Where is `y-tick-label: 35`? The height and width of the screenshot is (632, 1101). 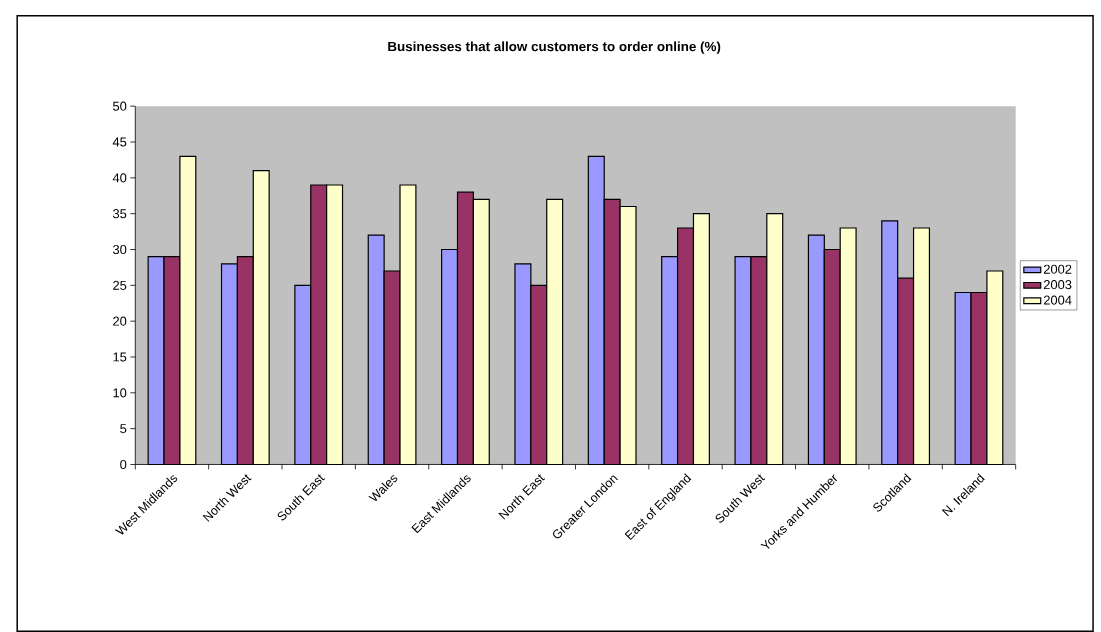
y-tick-label: 35 is located at coordinates (119, 214).